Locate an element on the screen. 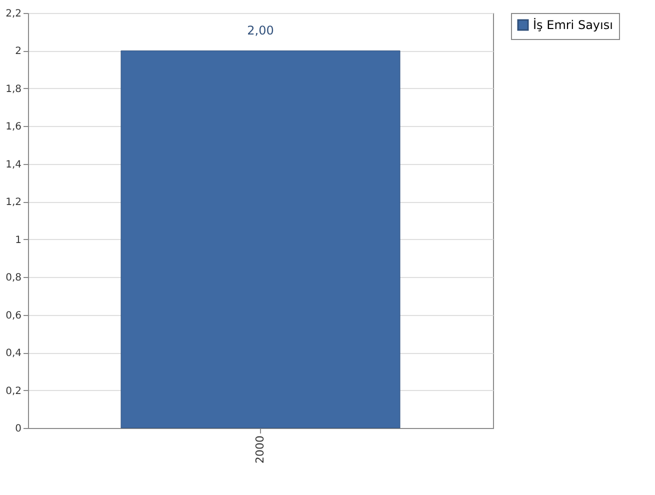  text: 2,00 is located at coordinates (260, 31).